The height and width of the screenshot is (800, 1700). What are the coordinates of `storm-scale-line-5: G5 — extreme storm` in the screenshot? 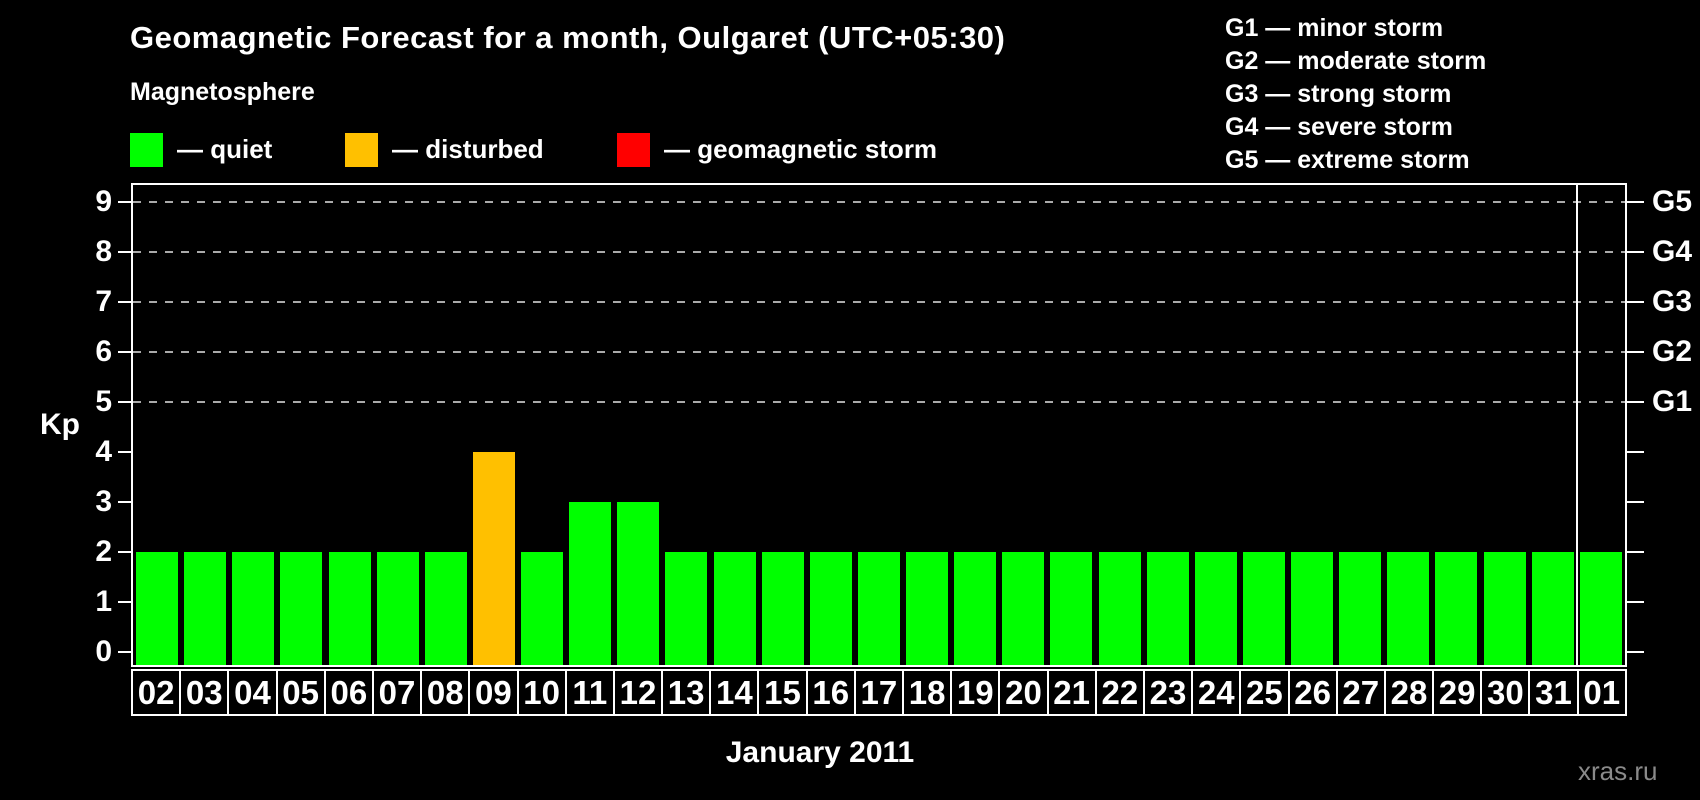 It's located at (1347, 160).